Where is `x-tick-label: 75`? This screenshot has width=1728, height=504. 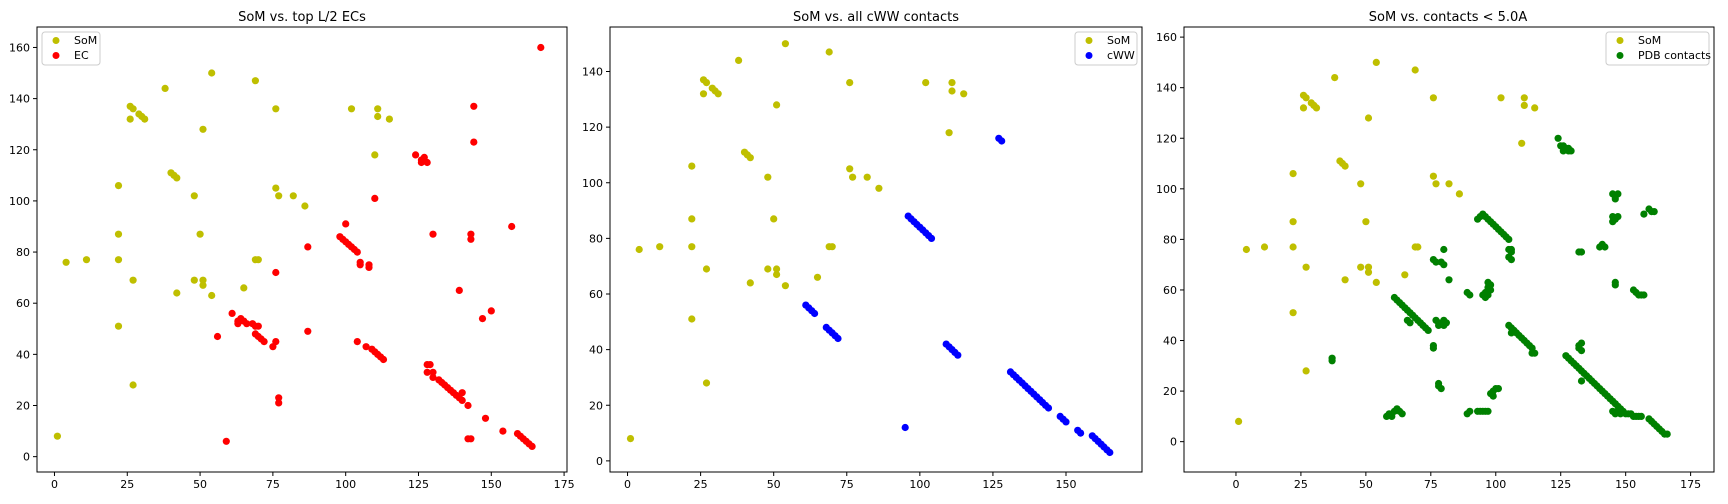
x-tick-label: 75 is located at coordinates (847, 484).